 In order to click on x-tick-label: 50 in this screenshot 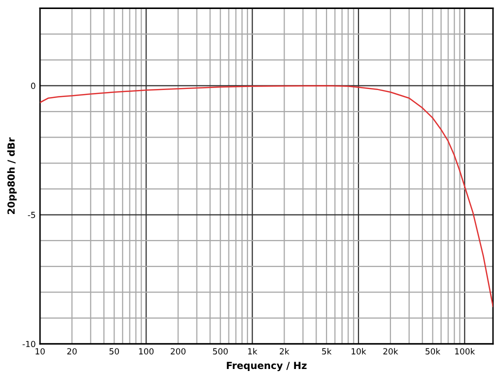, I will do `click(114, 351)`.